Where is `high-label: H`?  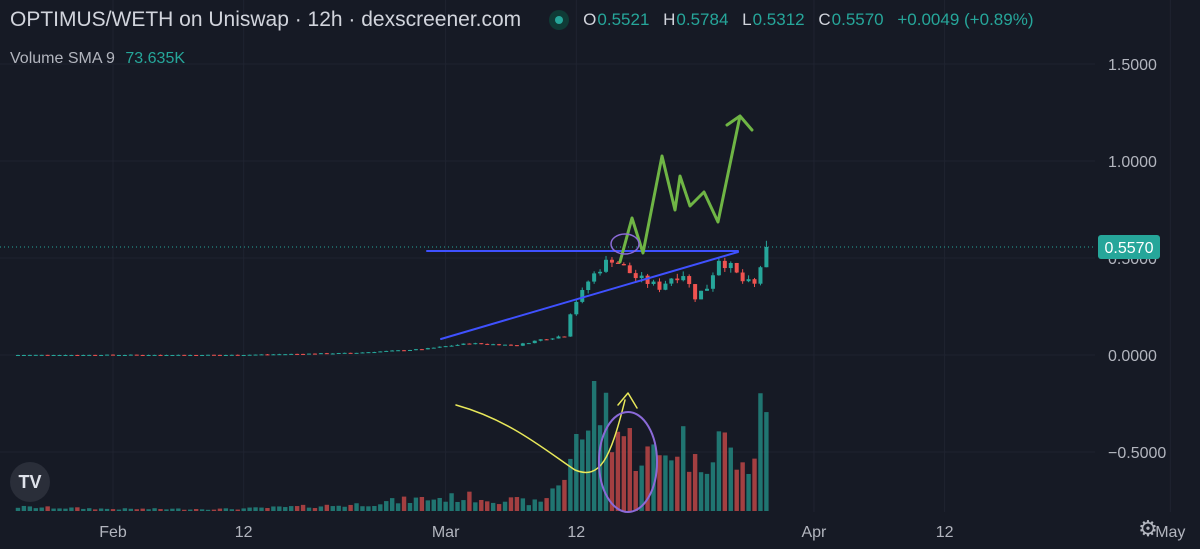
high-label: H is located at coordinates (669, 19).